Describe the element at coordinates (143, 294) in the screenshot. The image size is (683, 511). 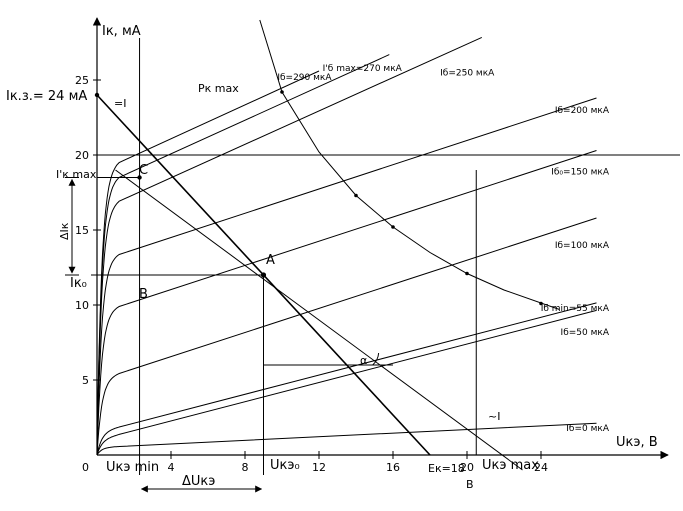
I see `point-b-label: B` at that location.